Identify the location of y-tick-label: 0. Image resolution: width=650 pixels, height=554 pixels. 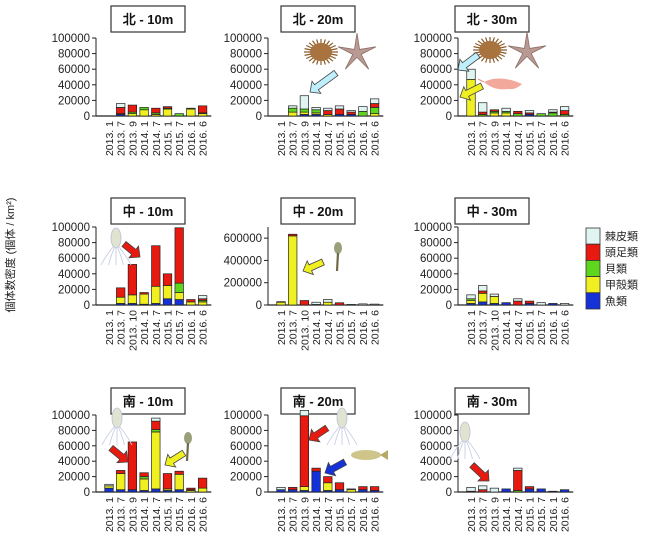
(449, 117).